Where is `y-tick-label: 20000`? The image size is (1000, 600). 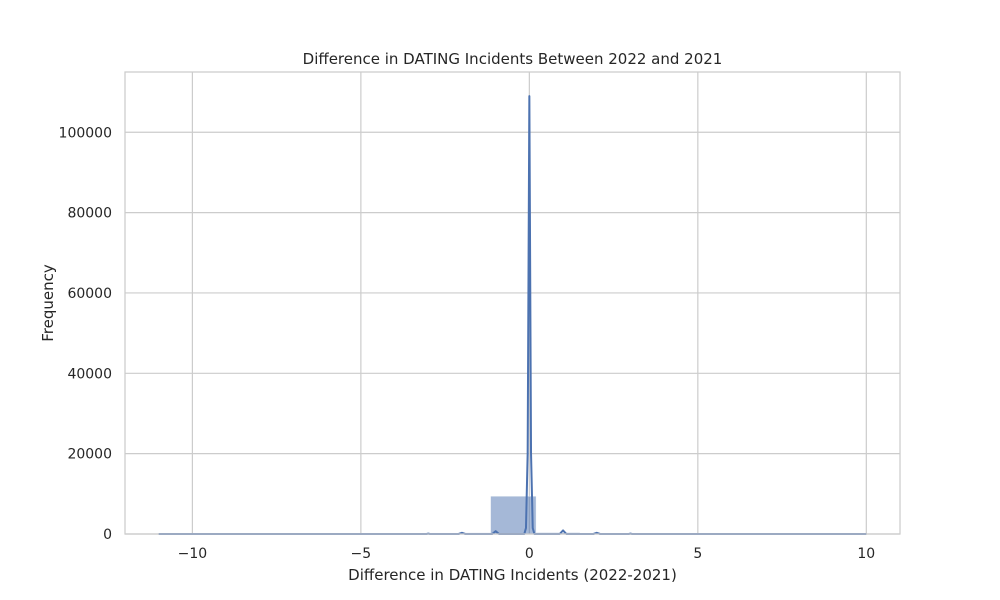 y-tick-label: 20000 is located at coordinates (89, 455).